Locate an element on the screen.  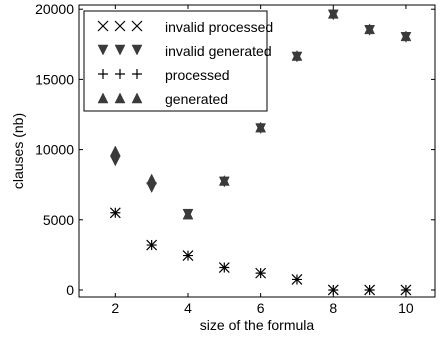
x-tick-label: 8 is located at coordinates (333, 308).